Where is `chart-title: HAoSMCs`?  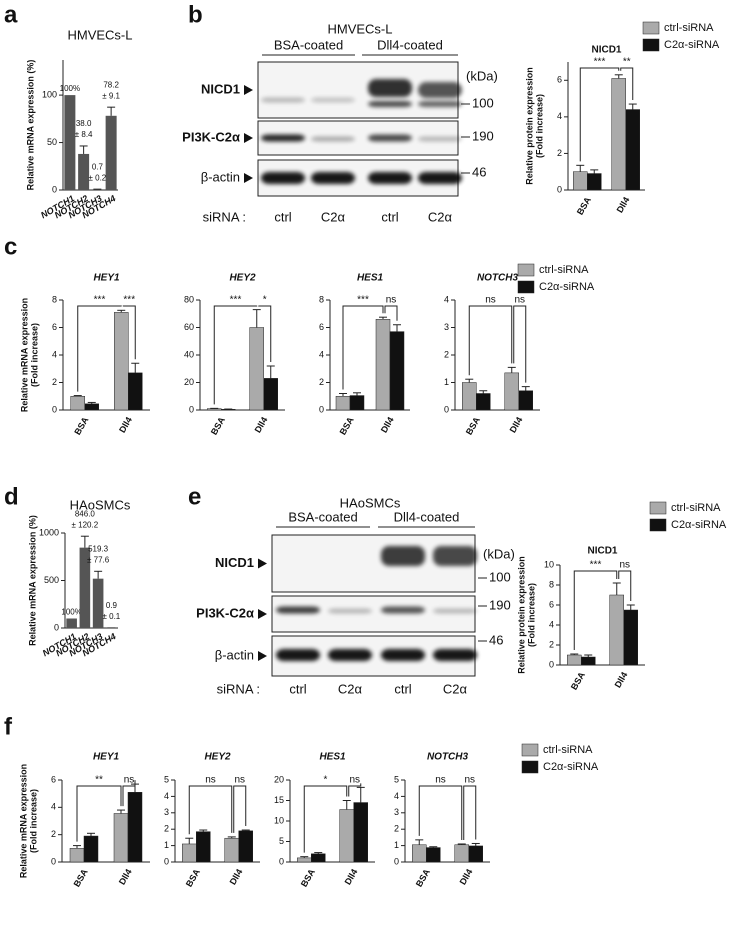 chart-title: HAoSMCs is located at coordinates (100, 504).